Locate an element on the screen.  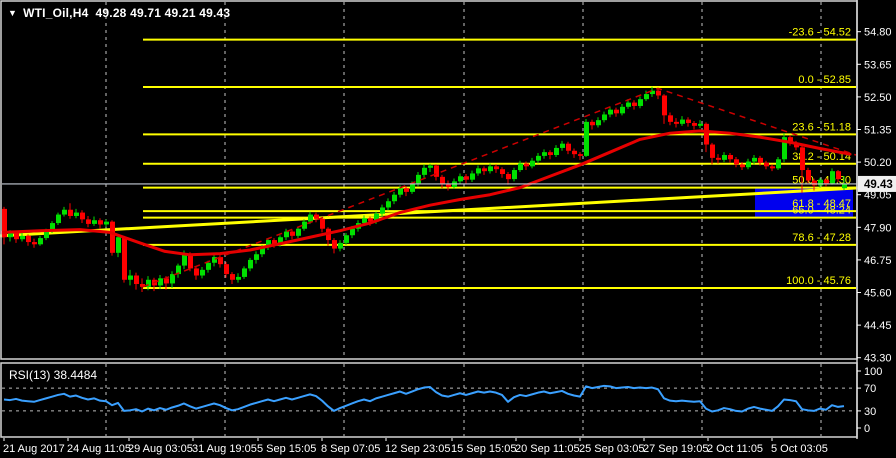
symbol-dropdown-icon: ▼ is located at coordinates (13, 13).